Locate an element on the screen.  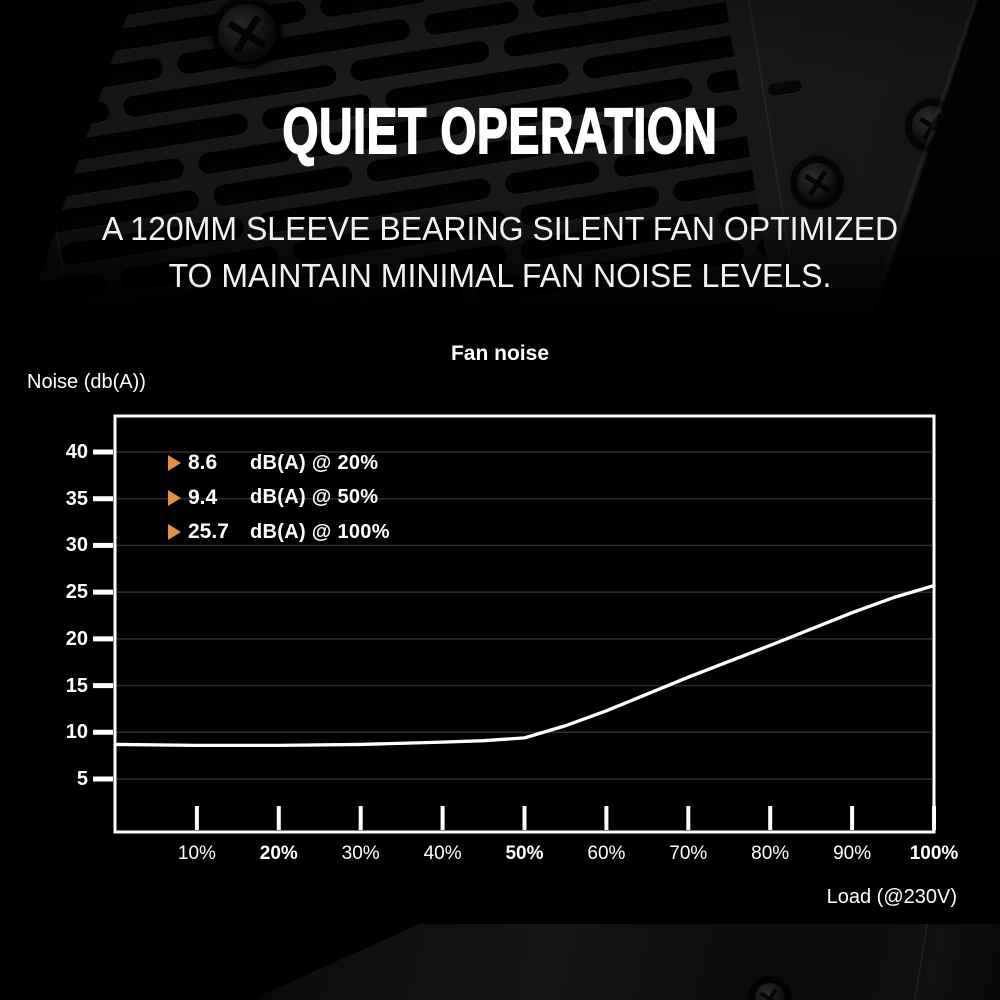
x-axis-title: Load (@230V) is located at coordinates (891, 897).